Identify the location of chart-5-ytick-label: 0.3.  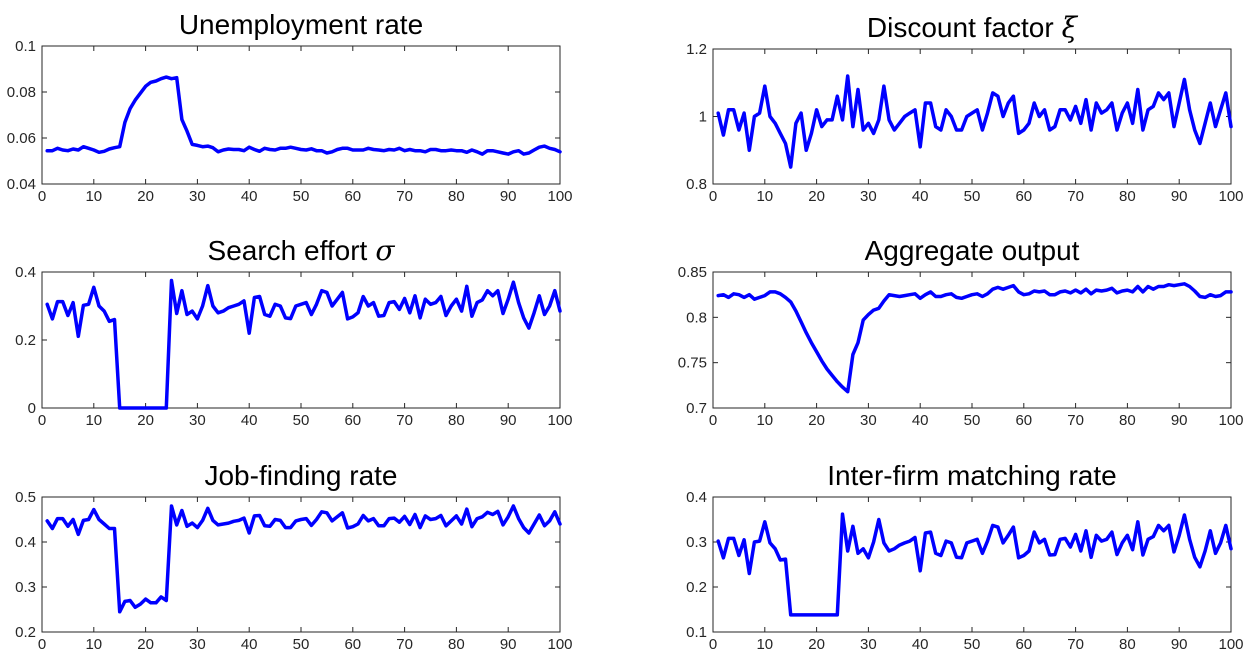
(25, 587).